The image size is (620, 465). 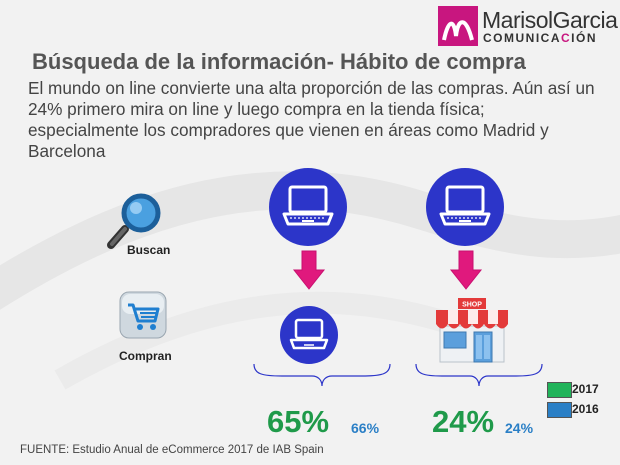 What do you see at coordinates (585, 389) in the screenshot?
I see `legend-label: 2017` at bounding box center [585, 389].